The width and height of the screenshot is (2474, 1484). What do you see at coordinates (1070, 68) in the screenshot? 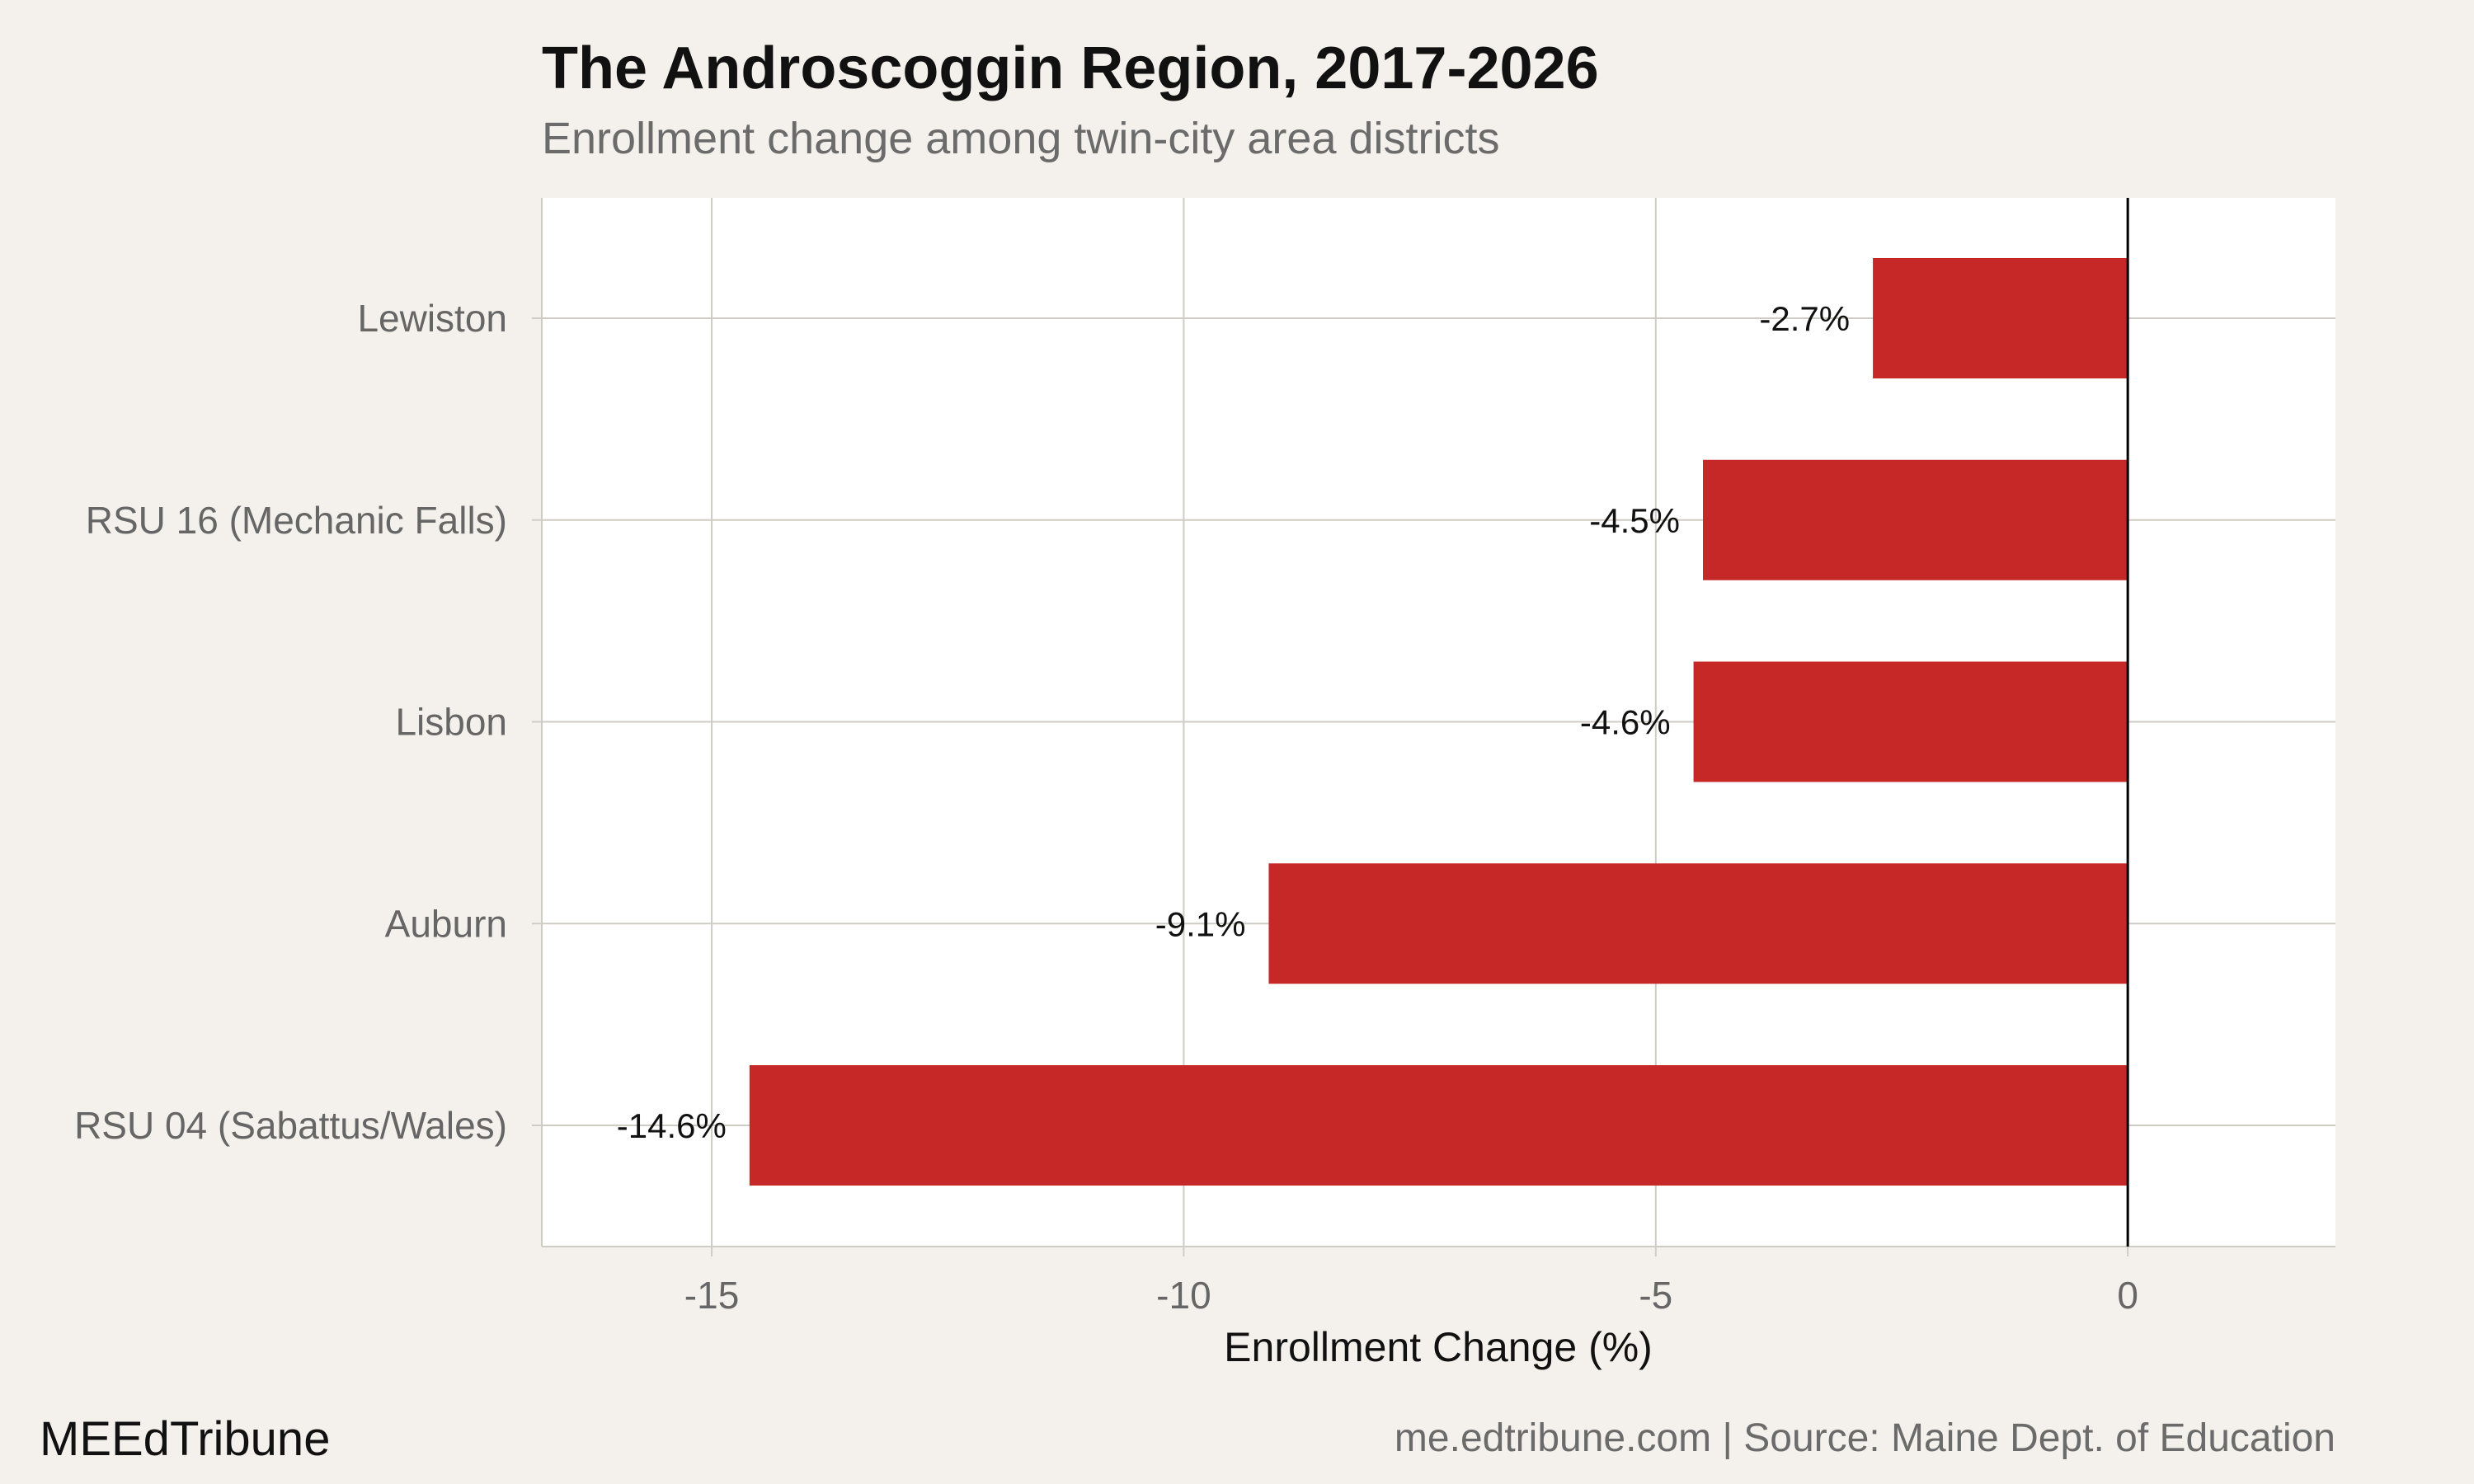
I see `chart-title: The Androscoggin Region, 2017-2026` at bounding box center [1070, 68].